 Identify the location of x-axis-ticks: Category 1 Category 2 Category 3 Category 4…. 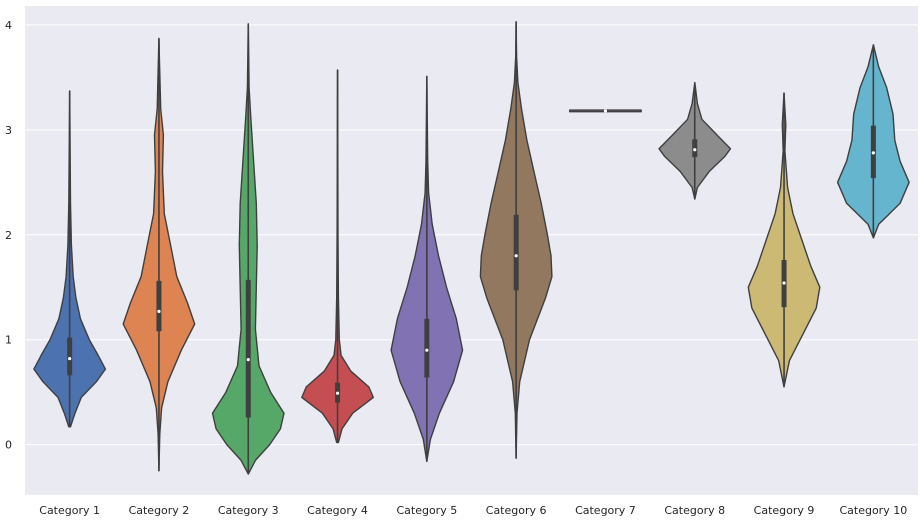
(473, 510).